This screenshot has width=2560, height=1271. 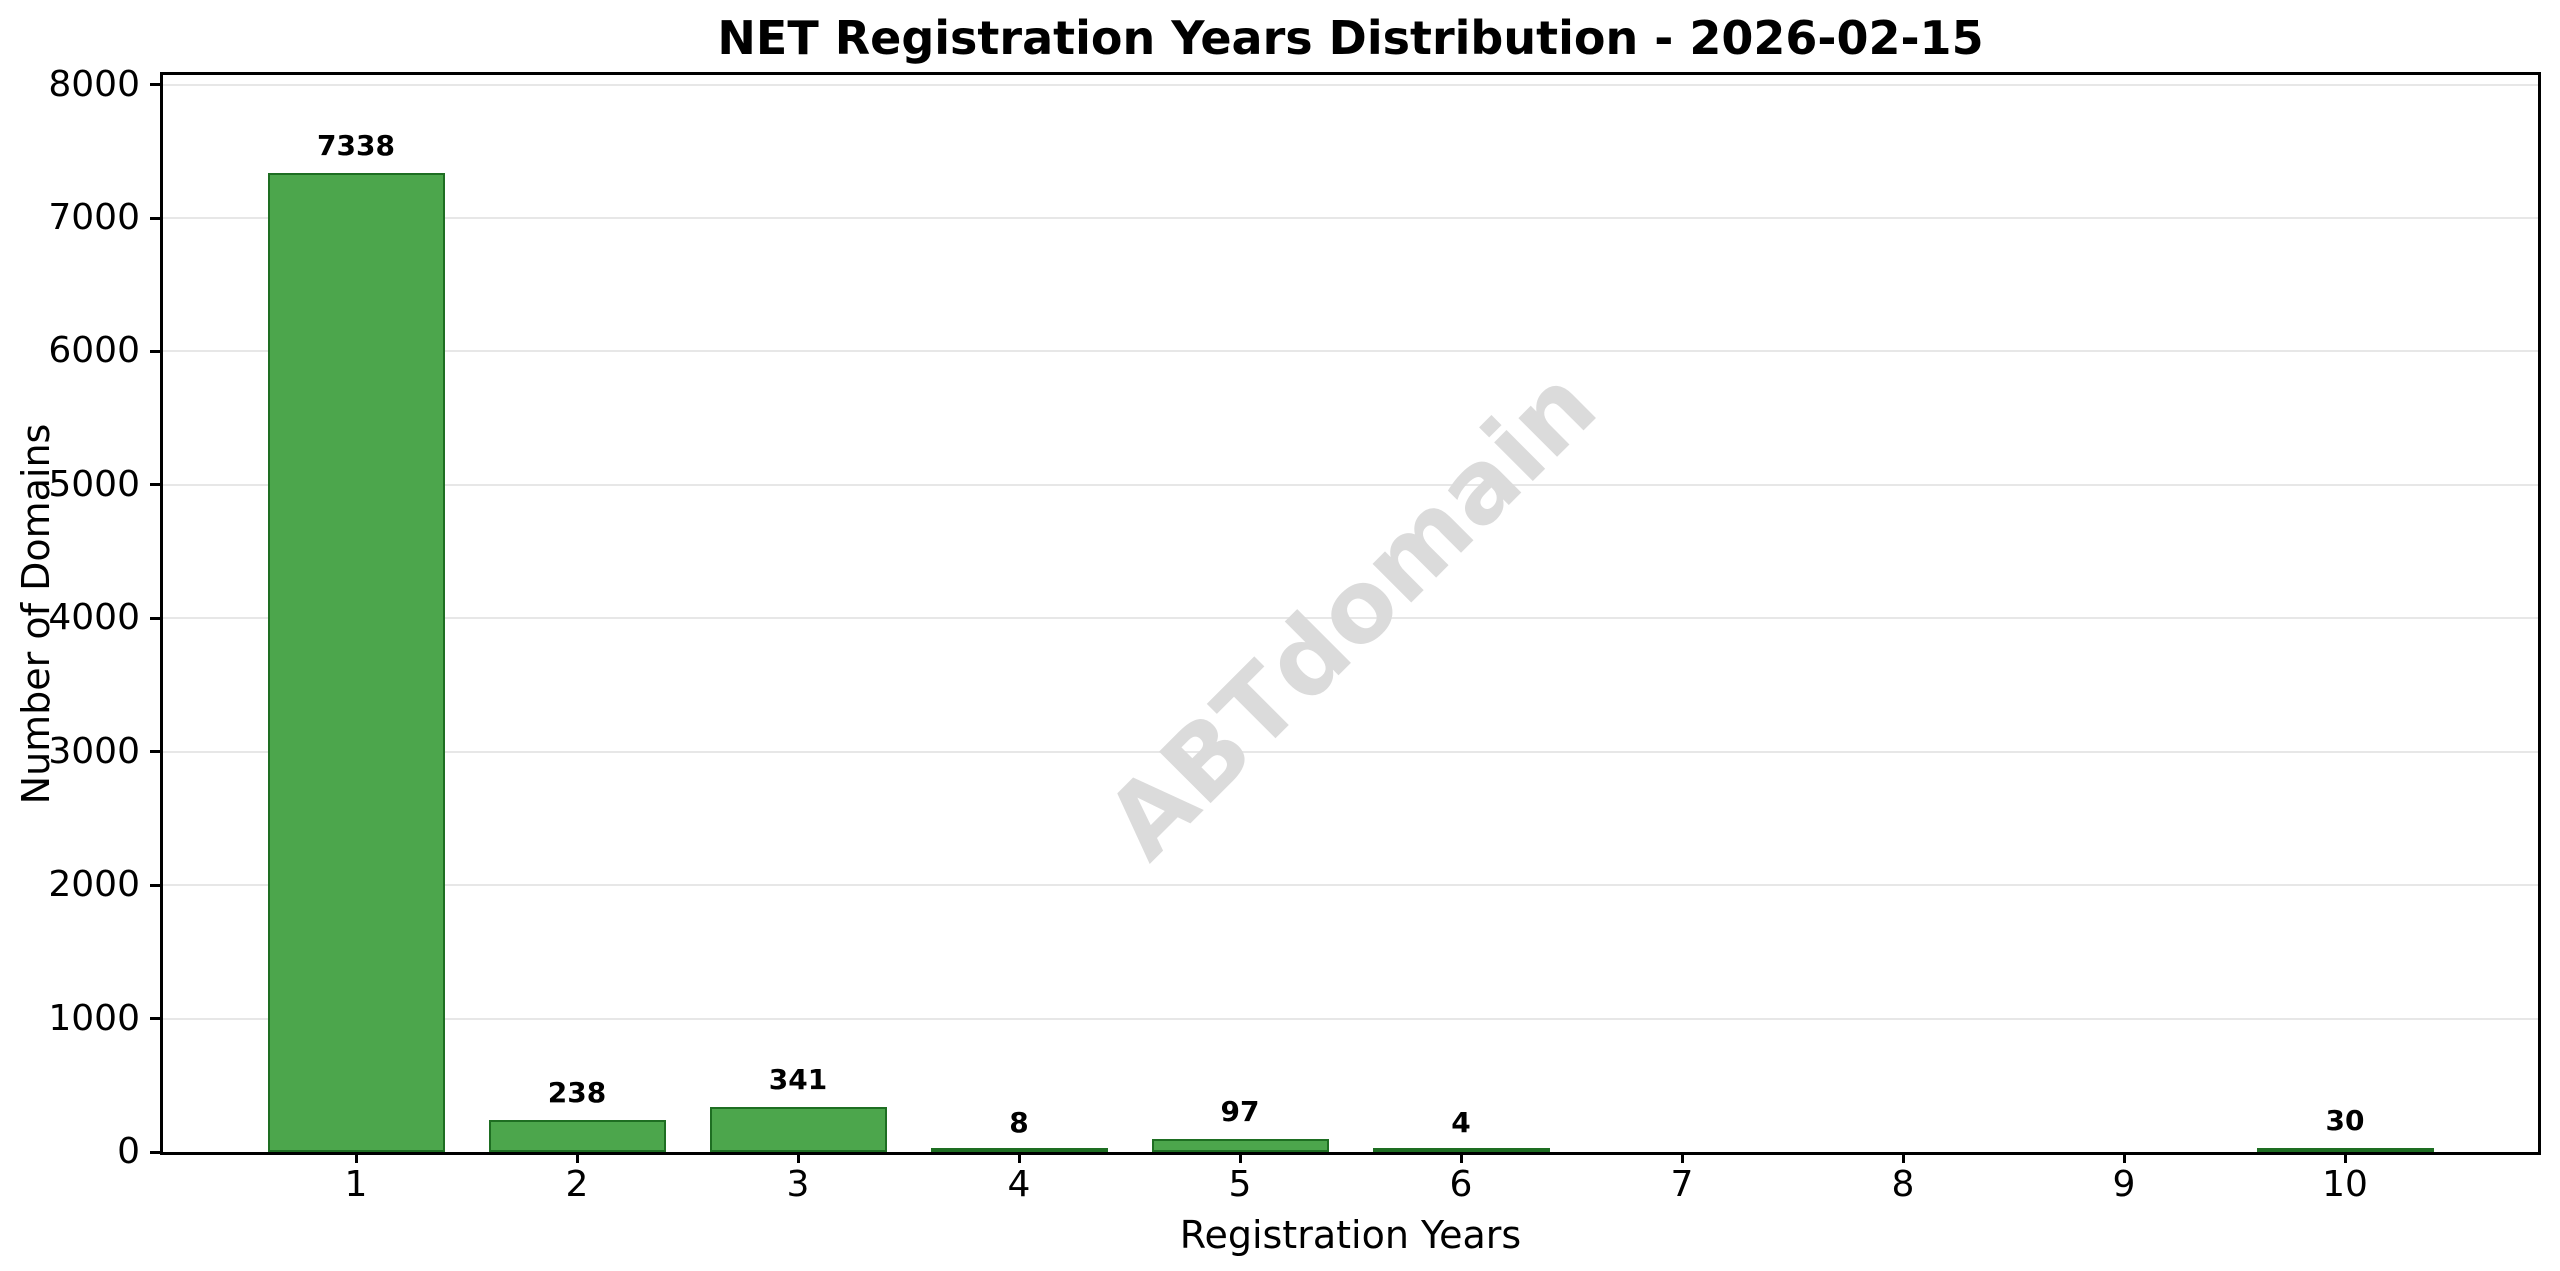 I want to click on y-tick-label: 2000, so click(x=94, y=885).